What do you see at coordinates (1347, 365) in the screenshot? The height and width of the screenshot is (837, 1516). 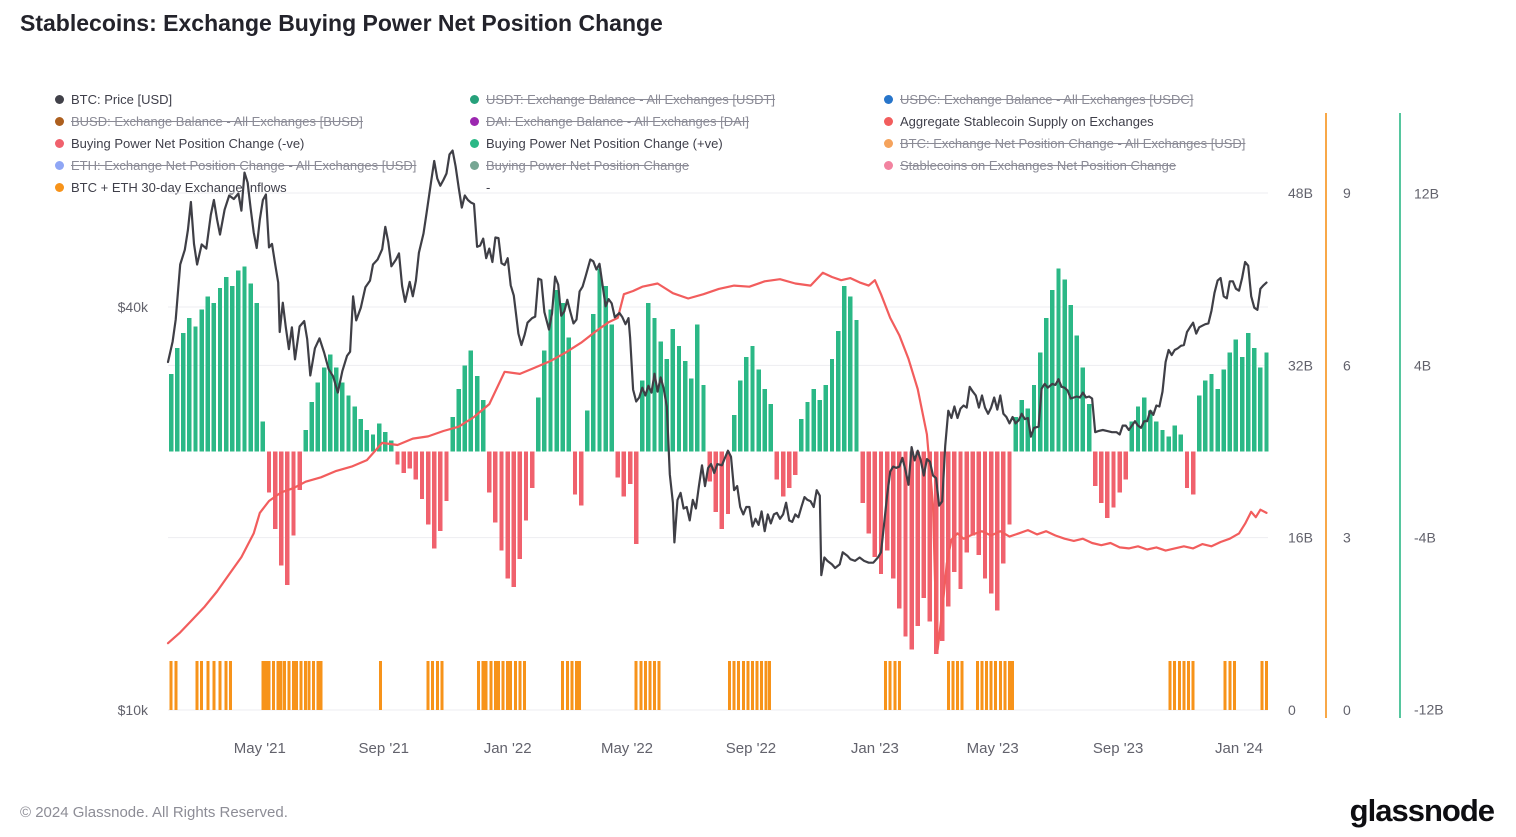 I see `axis-tick-label: 6` at bounding box center [1347, 365].